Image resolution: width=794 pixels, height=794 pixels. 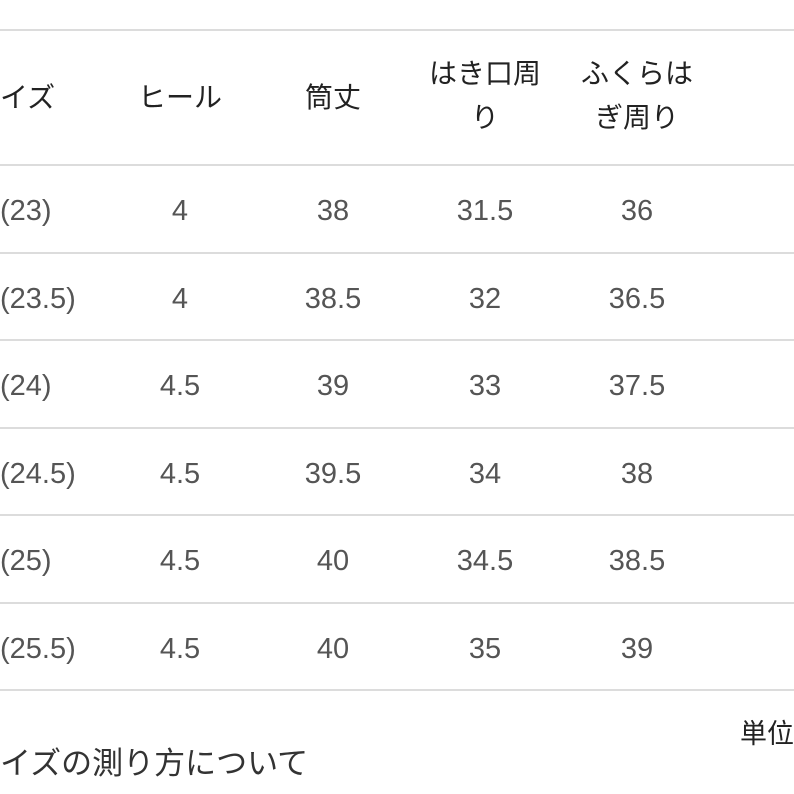 I want to click on table-cell: 34, so click(x=485, y=473).